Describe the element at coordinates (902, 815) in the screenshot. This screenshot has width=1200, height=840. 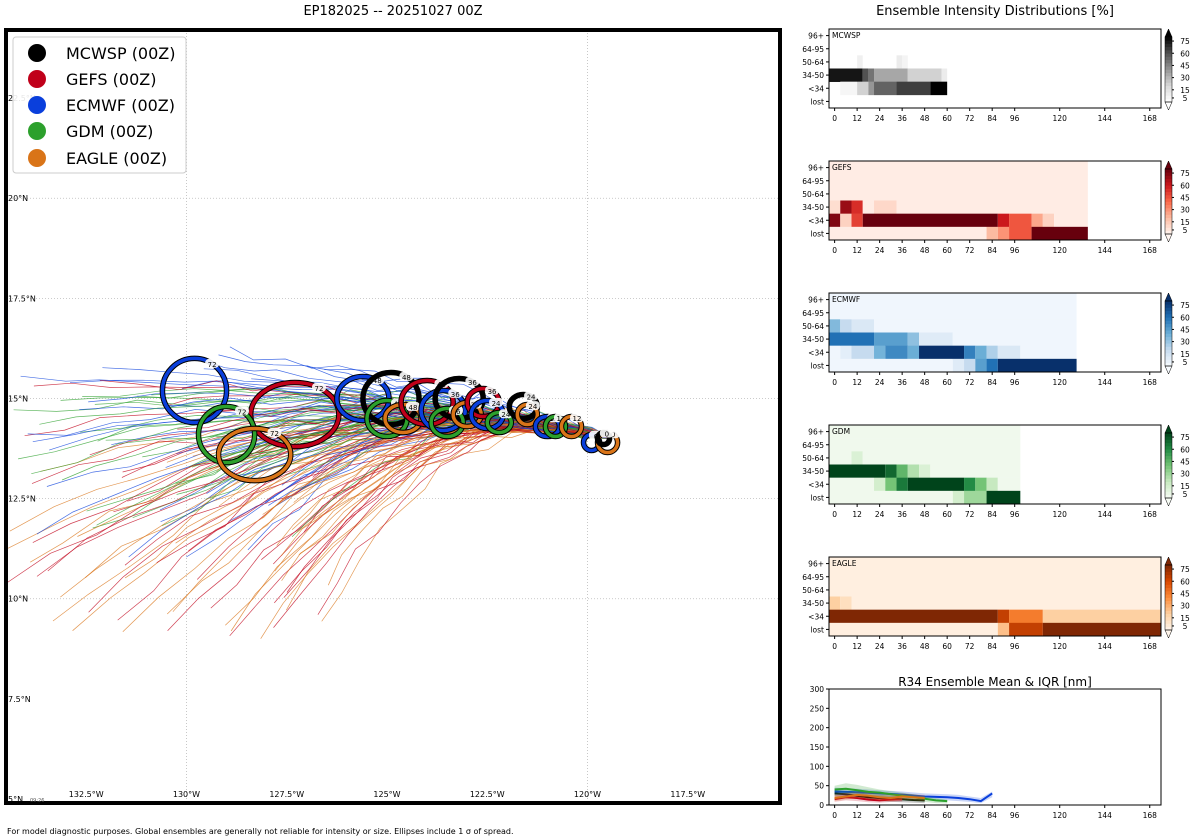
I see `r34-x-tick-label: 36` at that location.